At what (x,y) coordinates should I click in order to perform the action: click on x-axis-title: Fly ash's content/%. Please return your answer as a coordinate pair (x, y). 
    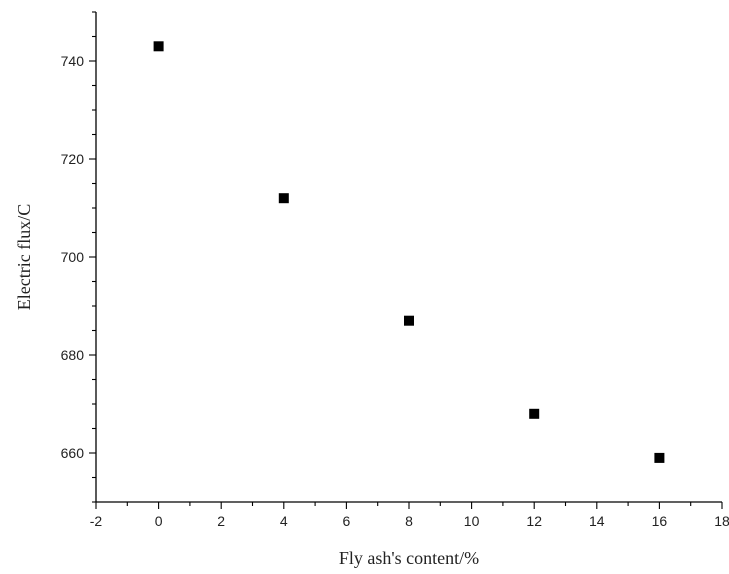
    Looking at the image, I should click on (409, 558).